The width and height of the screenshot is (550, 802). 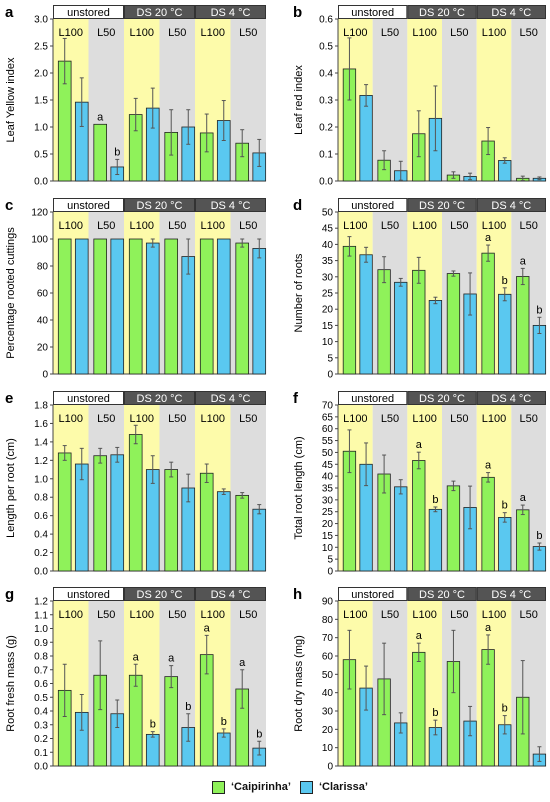 What do you see at coordinates (328, 294) in the screenshot?
I see `y-tick-label: 25` at bounding box center [328, 294].